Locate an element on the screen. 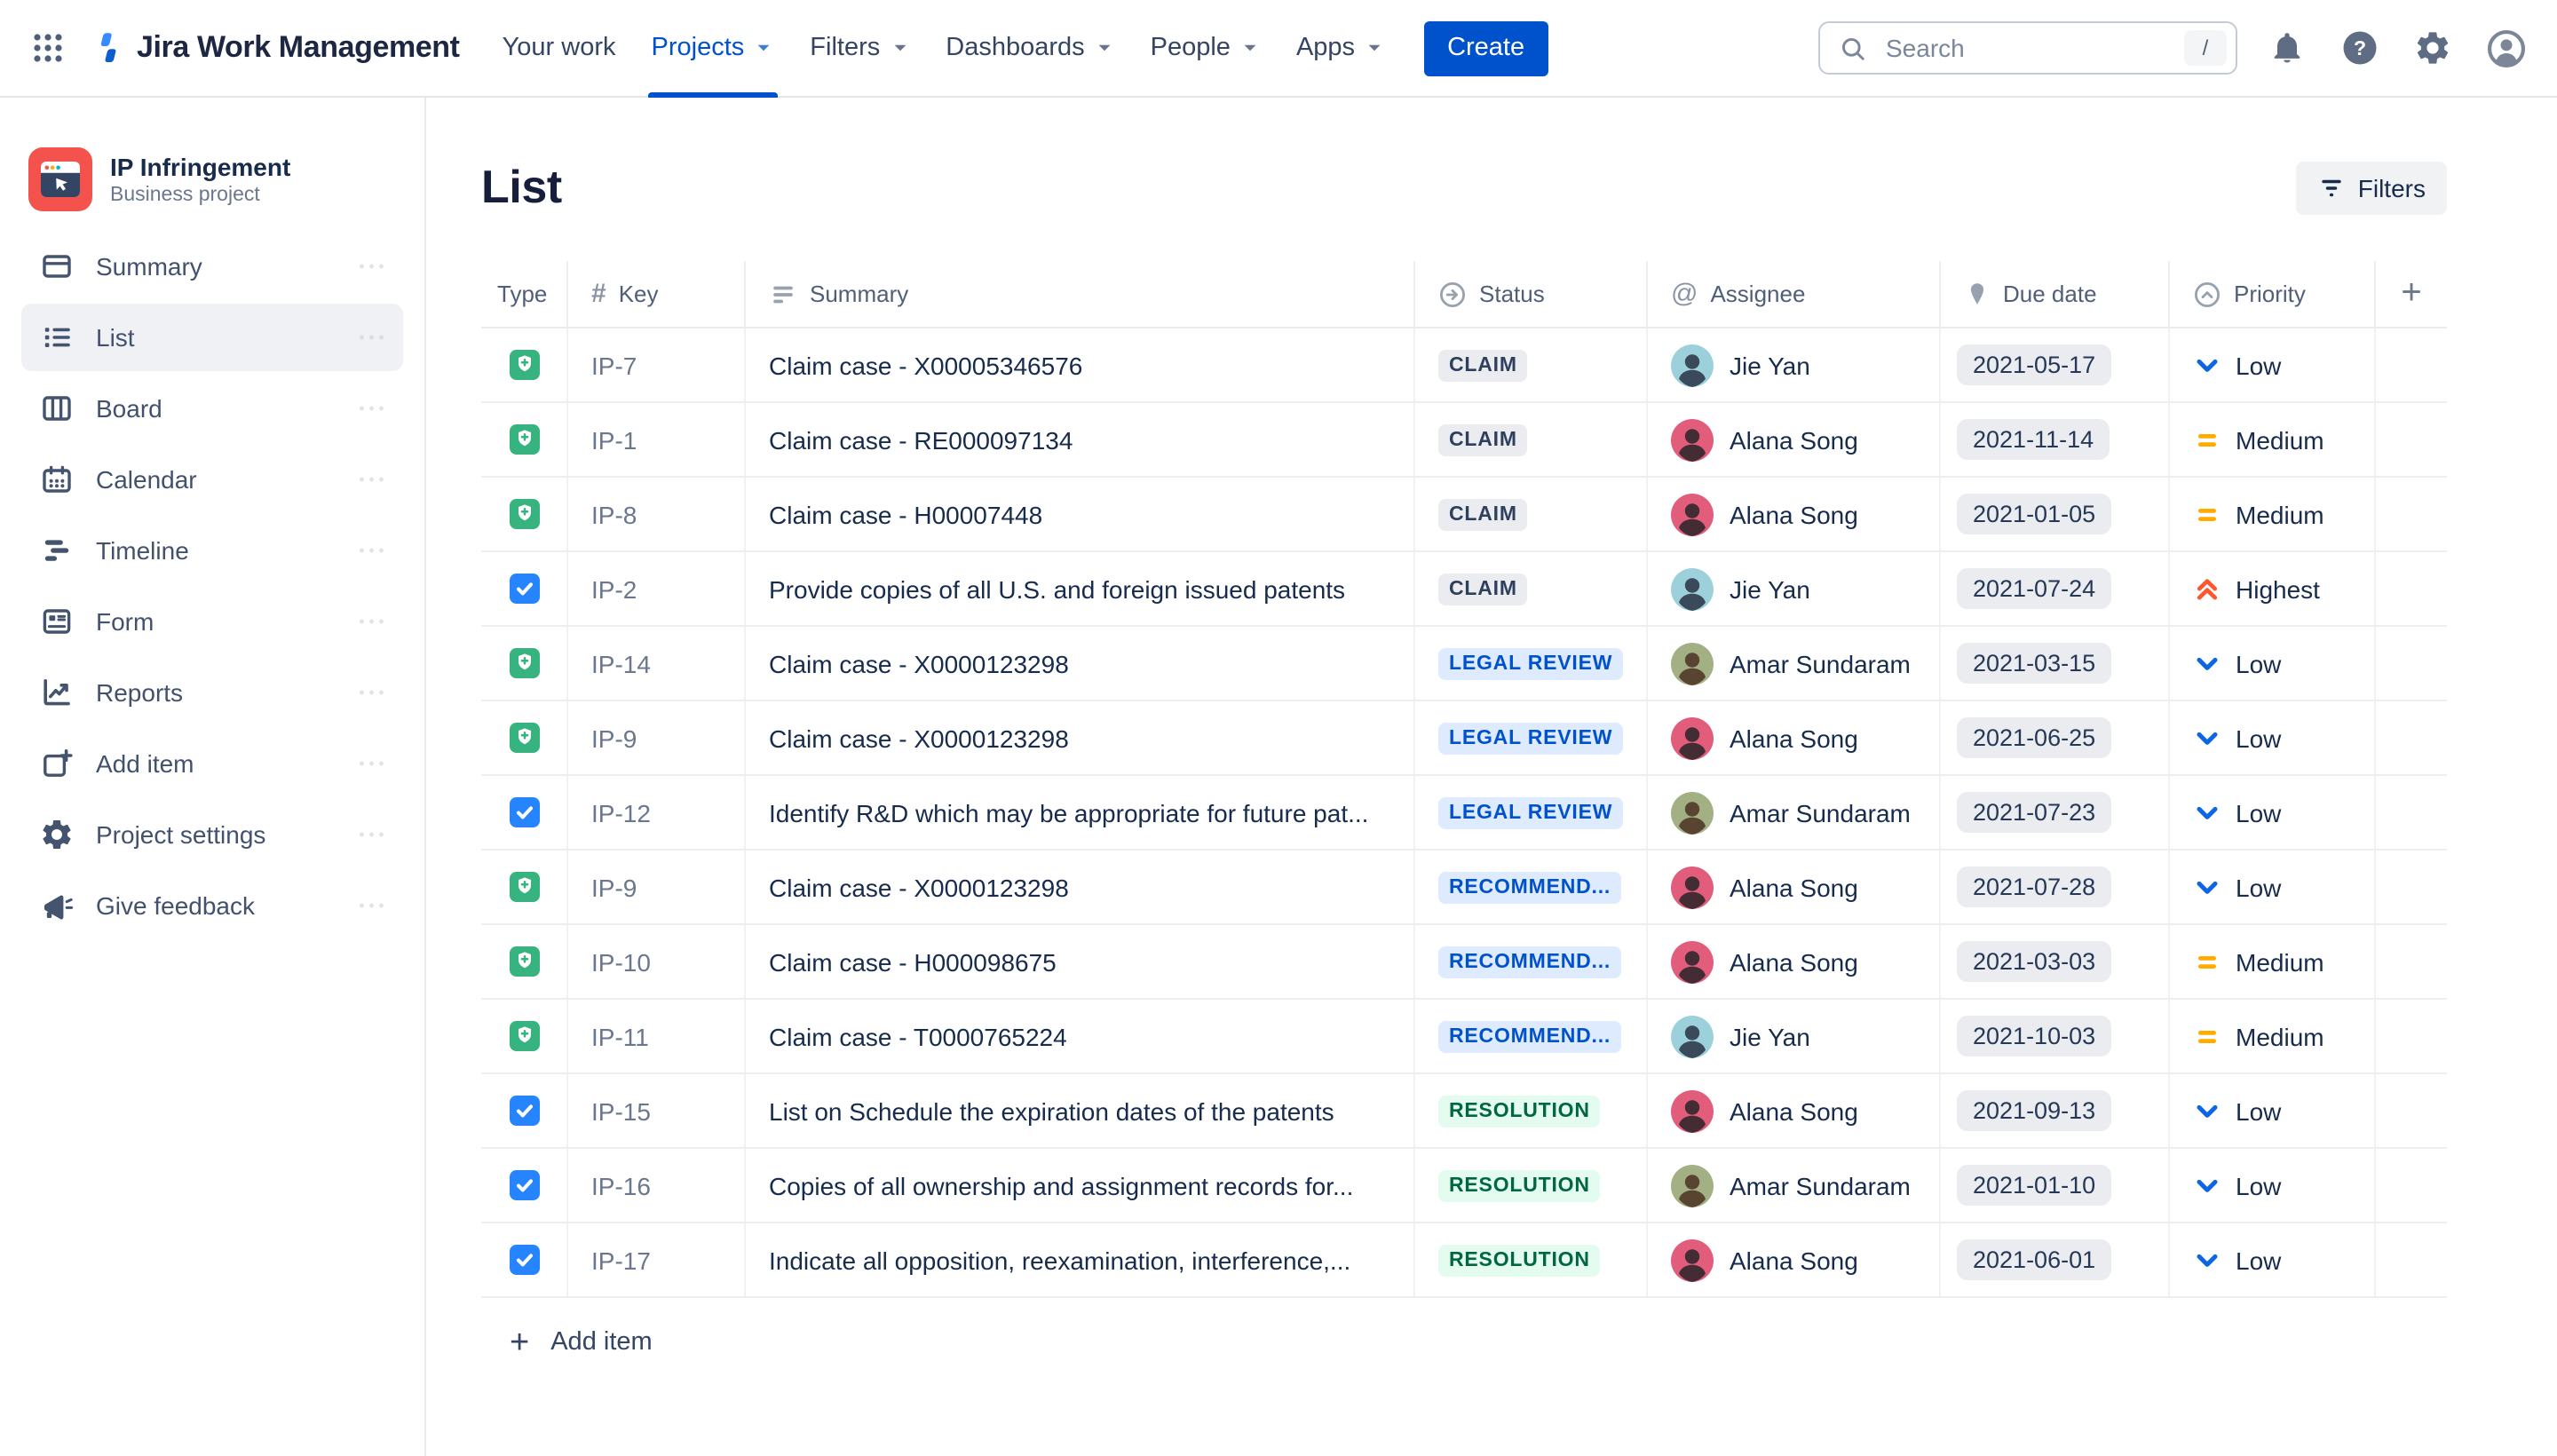 The width and height of the screenshot is (2557, 1456). column-header-priority: Priority is located at coordinates (2273, 294).